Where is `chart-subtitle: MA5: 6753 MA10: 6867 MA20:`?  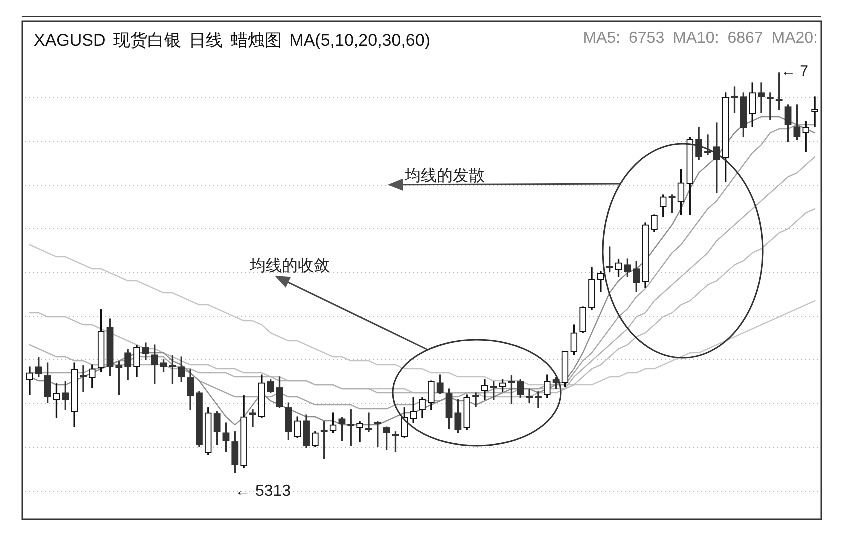 chart-subtitle: MA5: 6753 MA10: 6867 MA20: is located at coordinates (700, 39).